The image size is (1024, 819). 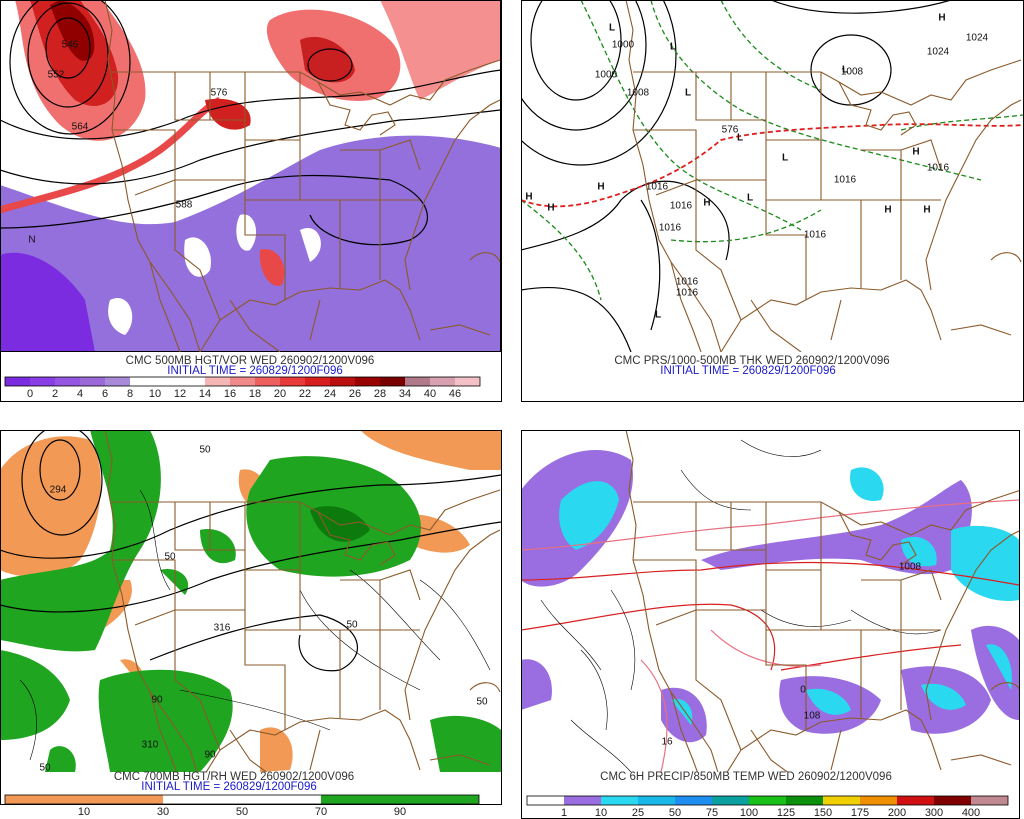 I want to click on colorbar-label: 24, so click(x=330, y=394).